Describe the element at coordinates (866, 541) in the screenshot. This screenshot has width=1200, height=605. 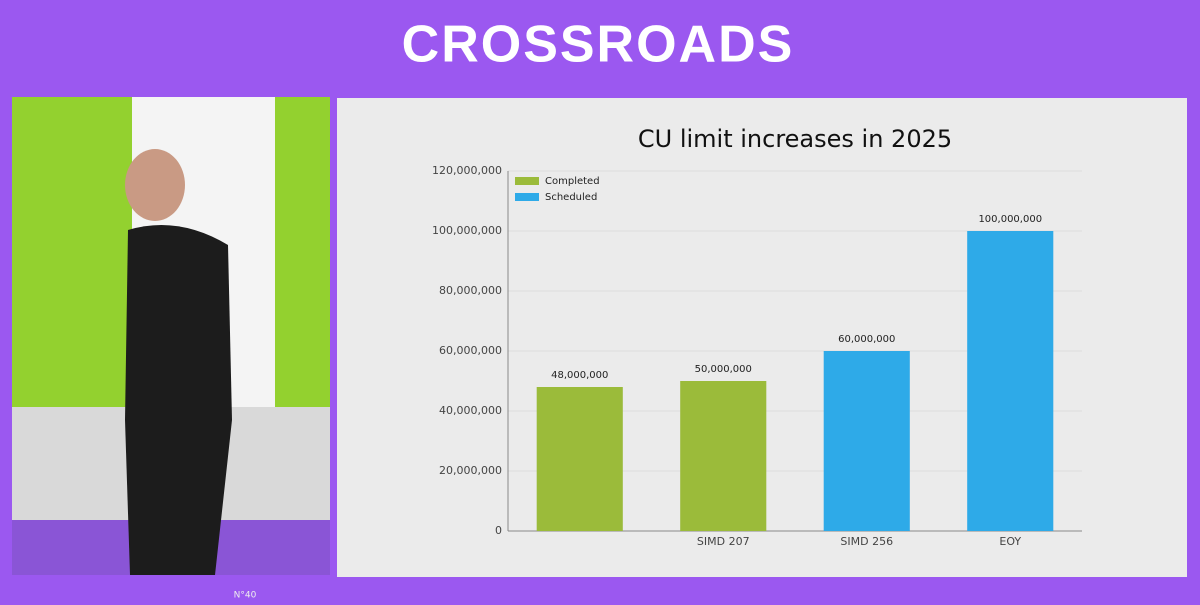
I see `x-tick-label: SIMD 256` at that location.